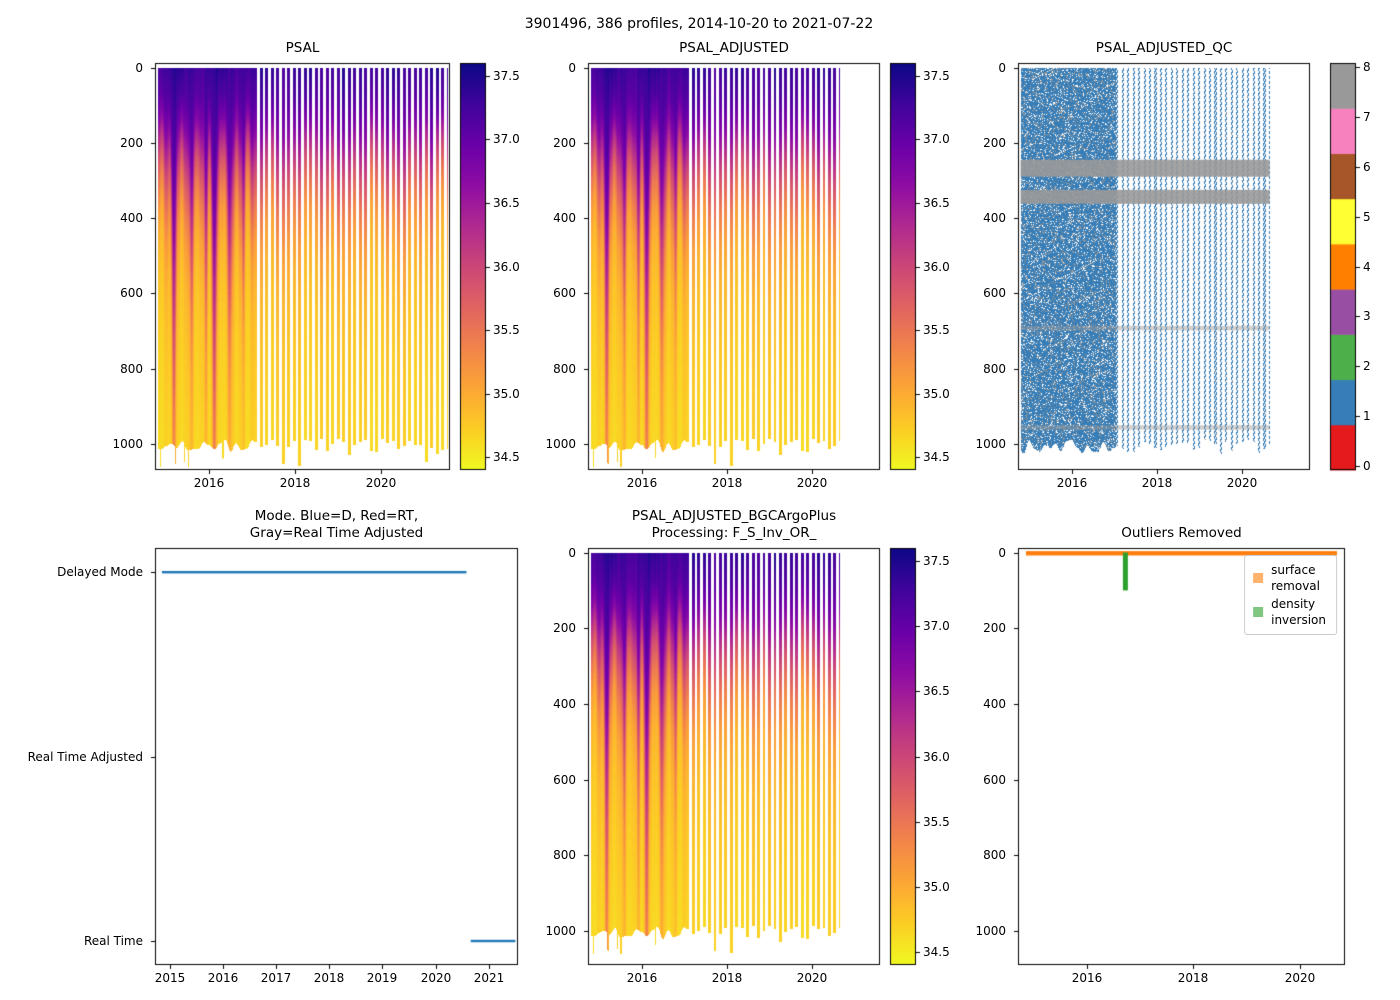  Describe the element at coordinates (276, 978) in the screenshot. I see `x-tick-label: 2017` at that location.